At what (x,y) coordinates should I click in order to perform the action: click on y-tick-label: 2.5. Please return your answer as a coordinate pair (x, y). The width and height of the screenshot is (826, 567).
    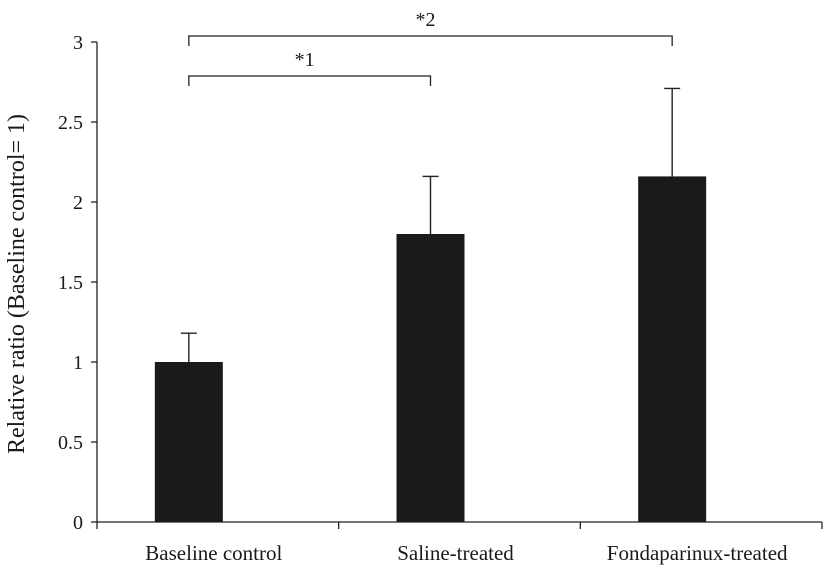
    Looking at the image, I should click on (70, 123).